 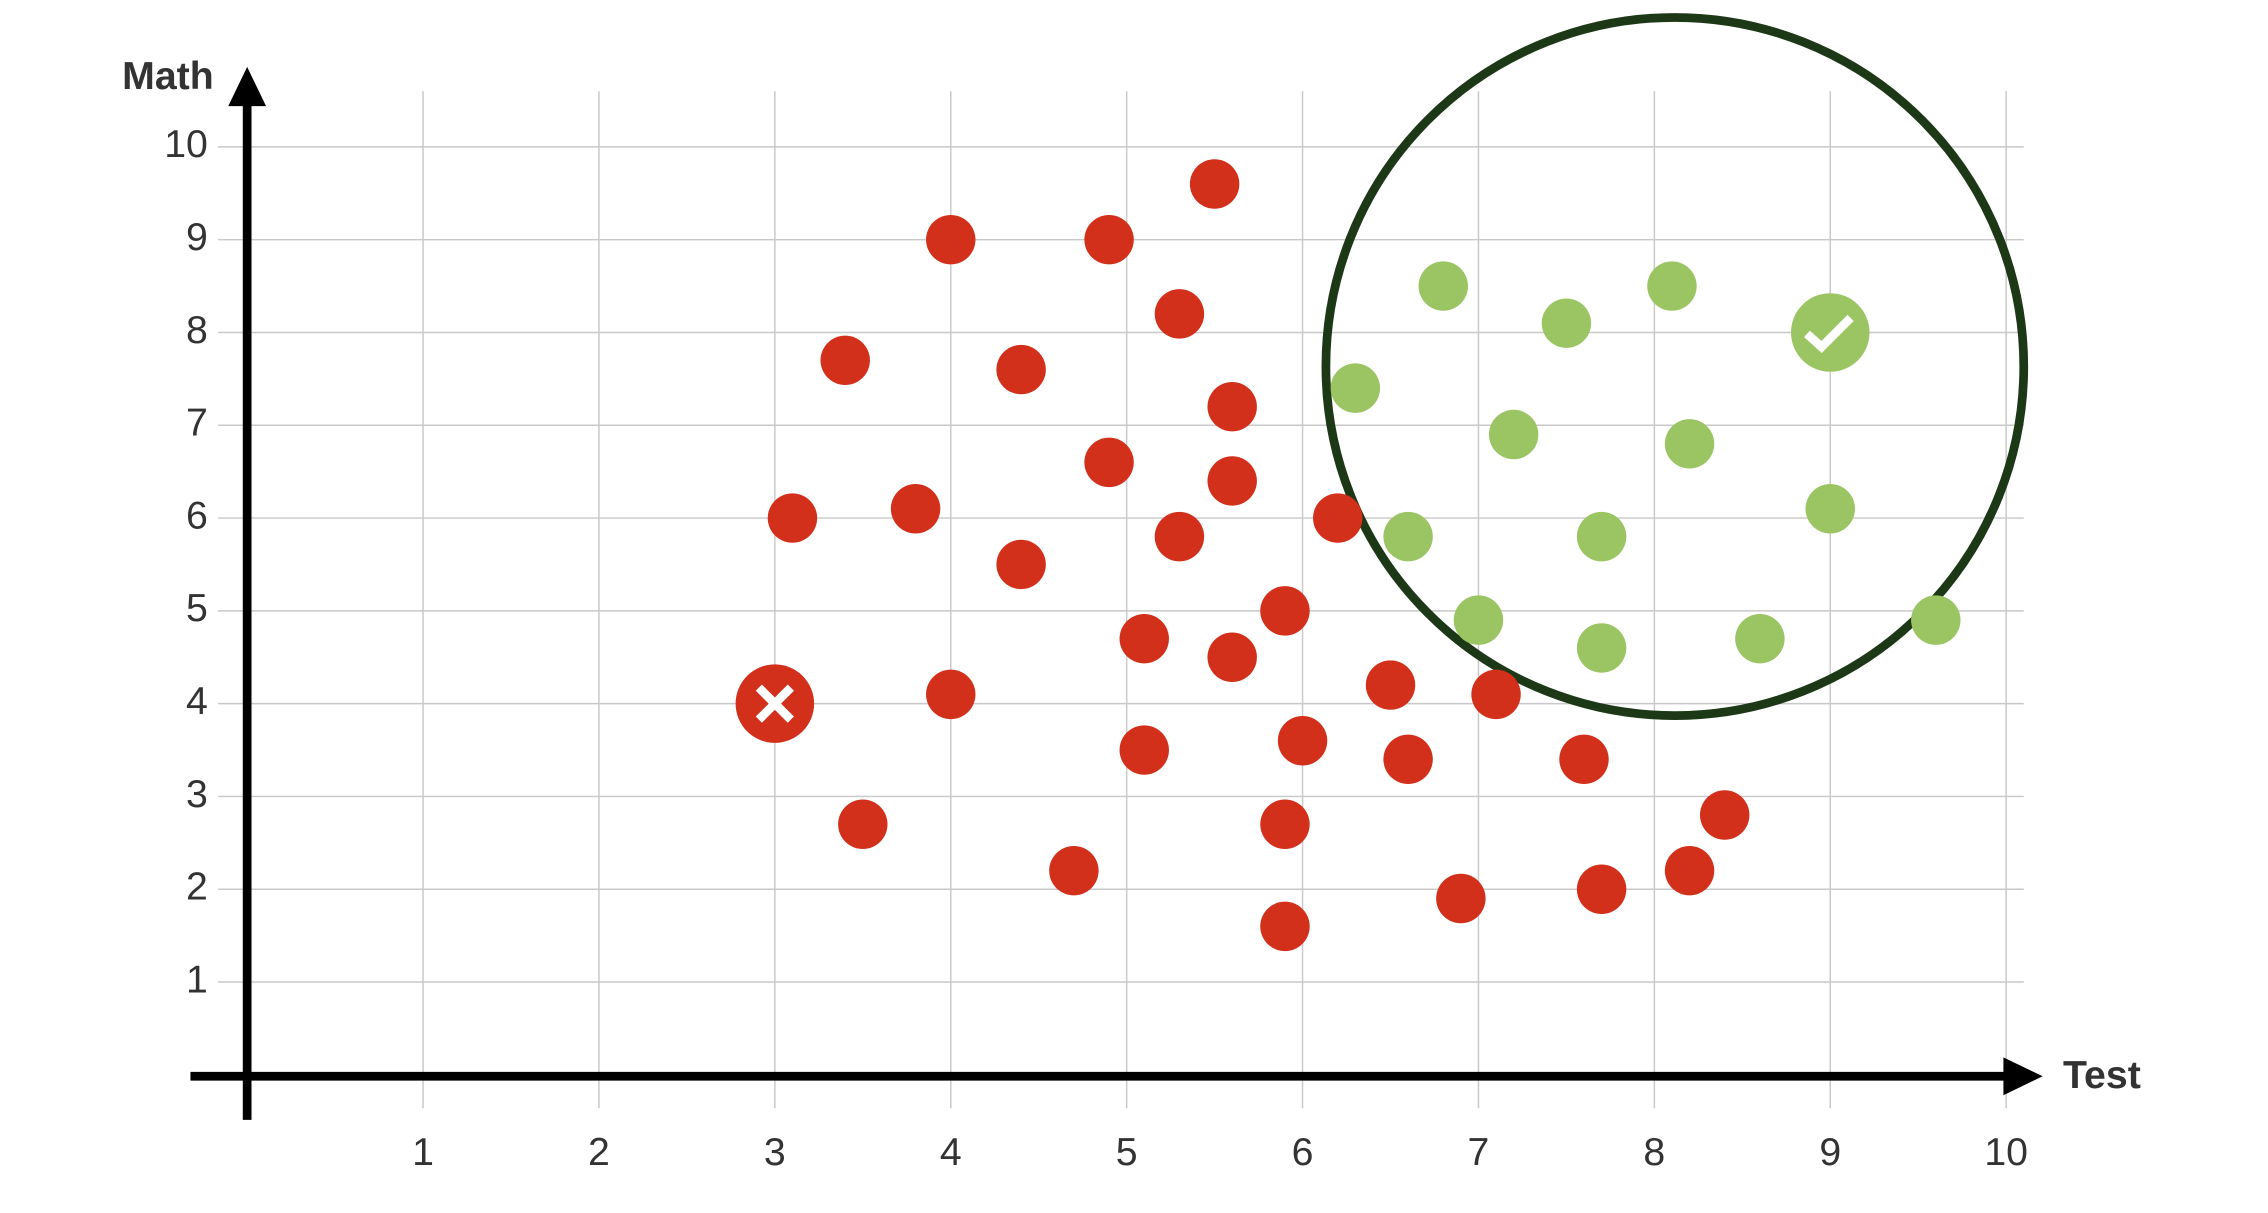 What do you see at coordinates (2102, 1075) in the screenshot?
I see `x-axis-label: Test` at bounding box center [2102, 1075].